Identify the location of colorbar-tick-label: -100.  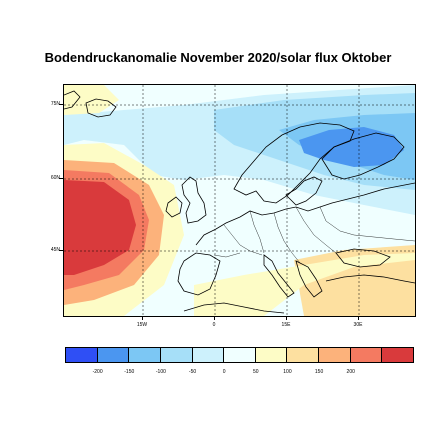
(160, 372).